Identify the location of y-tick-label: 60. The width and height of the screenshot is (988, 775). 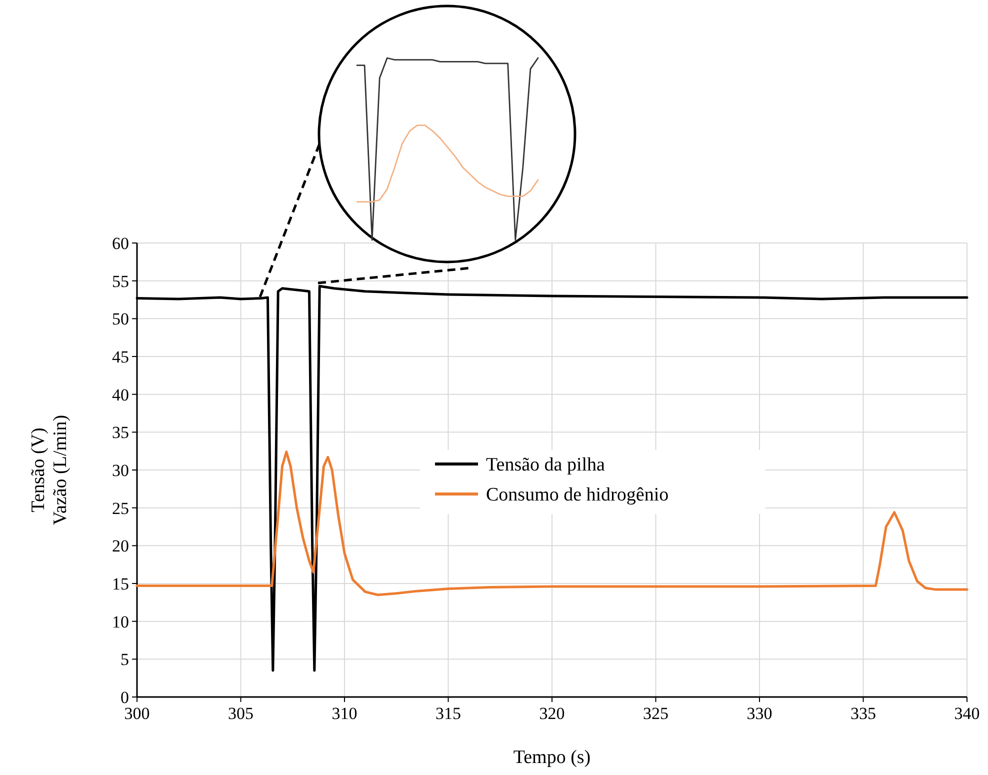
(120, 243).